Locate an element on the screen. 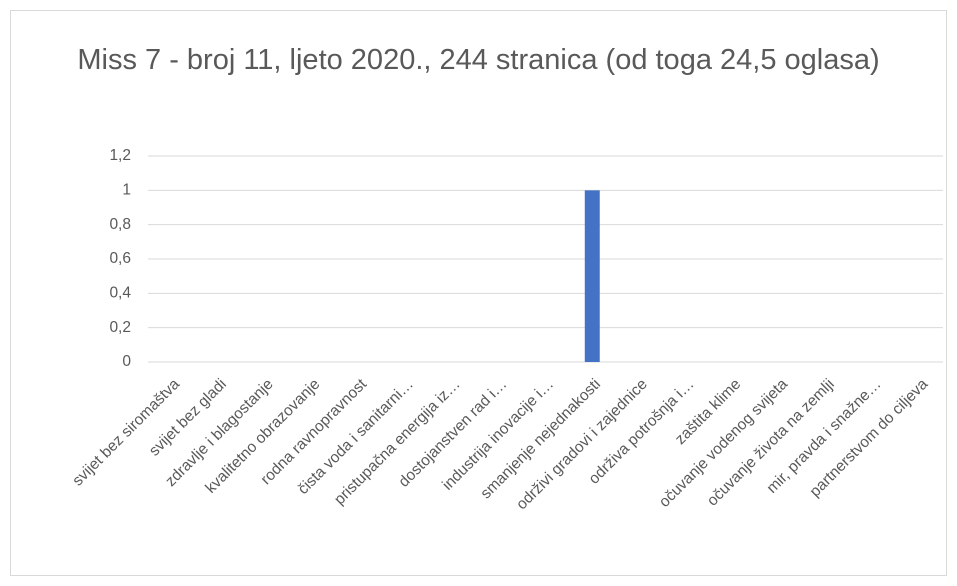 This screenshot has height=586, width=957. y-tick-label: 0 is located at coordinates (126, 361).